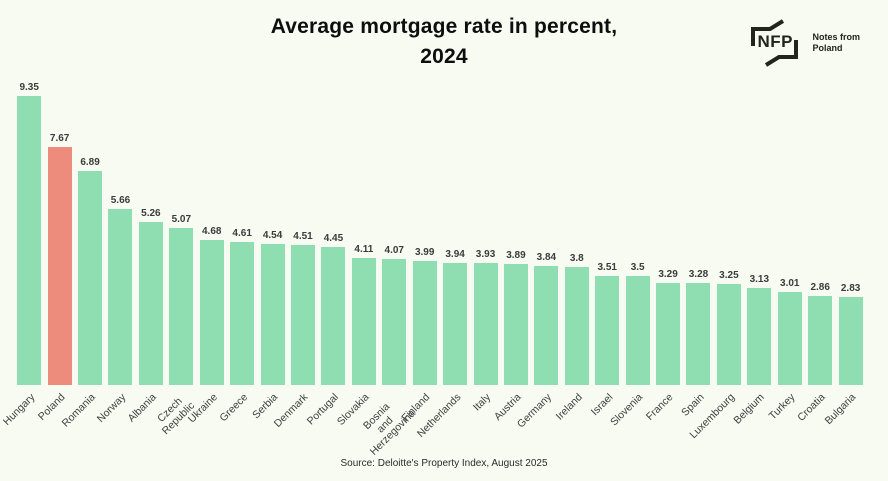 This screenshot has height=481, width=888. I want to click on bar-country-label-belgium: Belgium, so click(749, 409).